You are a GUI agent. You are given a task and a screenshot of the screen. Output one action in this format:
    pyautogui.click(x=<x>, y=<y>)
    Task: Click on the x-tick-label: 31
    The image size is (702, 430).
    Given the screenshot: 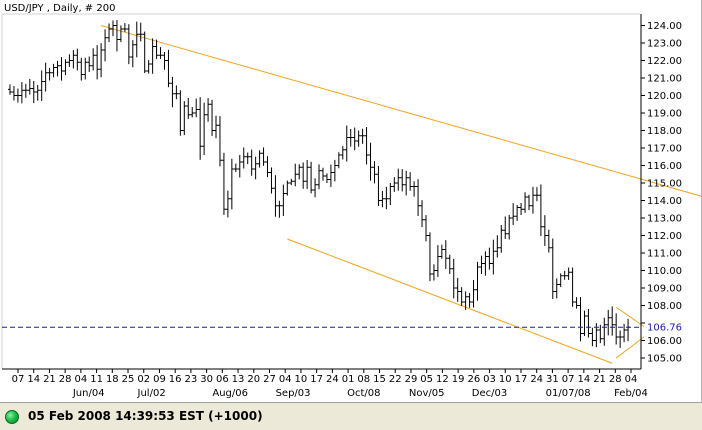 What is the action you would take?
    pyautogui.click(x=552, y=379)
    